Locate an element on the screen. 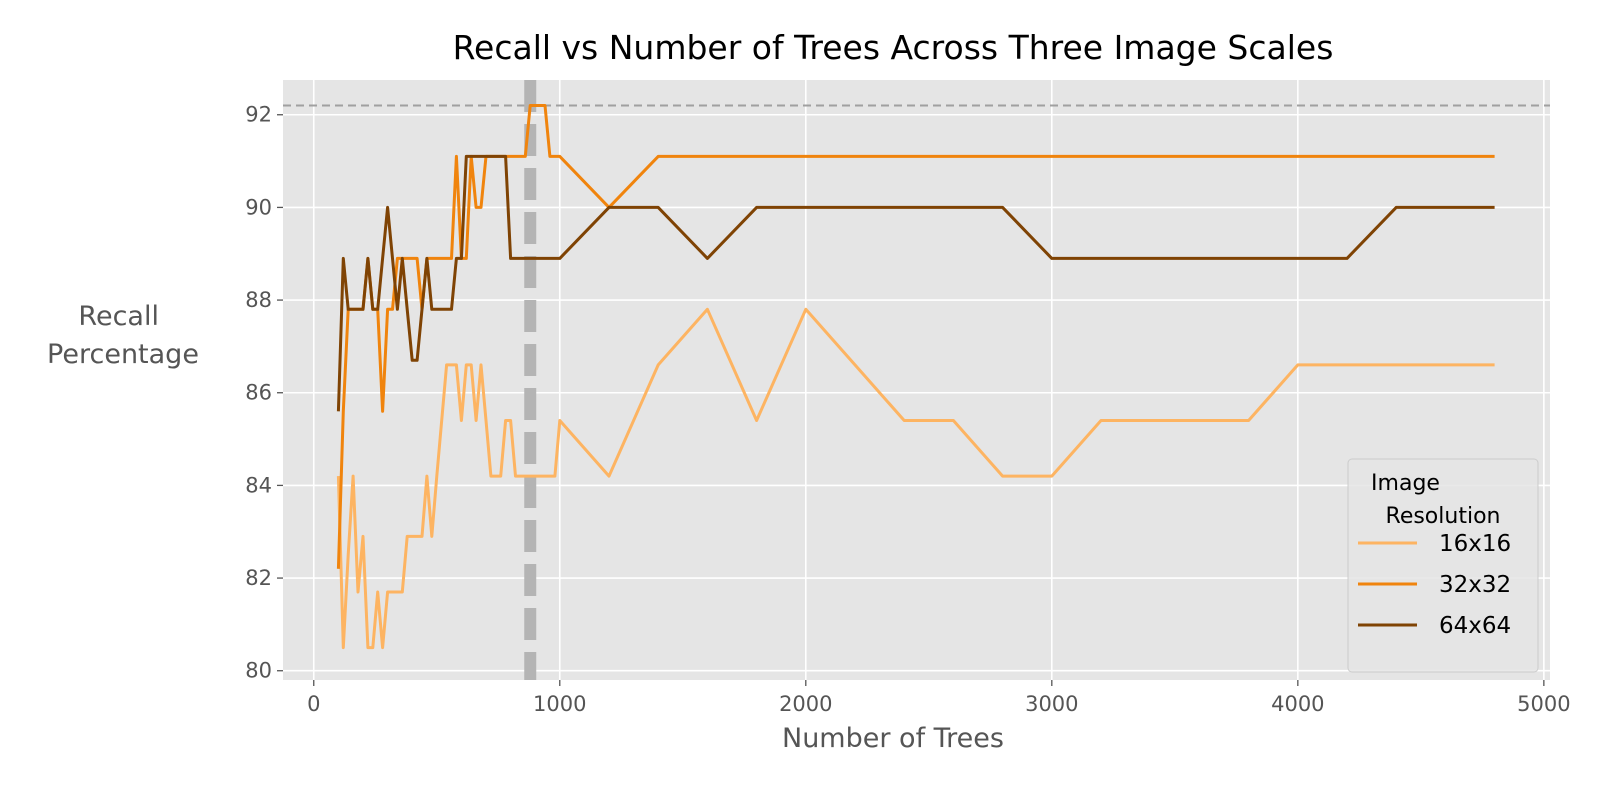  y-tick-label: 92 is located at coordinates (258, 115).